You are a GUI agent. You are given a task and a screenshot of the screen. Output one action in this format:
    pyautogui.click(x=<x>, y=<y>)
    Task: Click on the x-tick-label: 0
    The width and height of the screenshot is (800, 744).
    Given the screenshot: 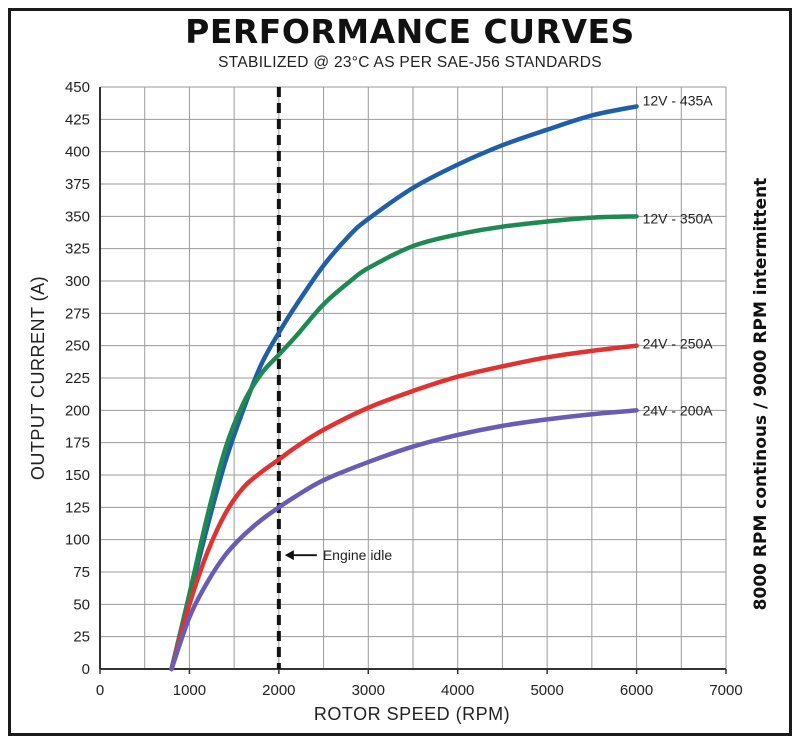 What is the action you would take?
    pyautogui.click(x=100, y=690)
    